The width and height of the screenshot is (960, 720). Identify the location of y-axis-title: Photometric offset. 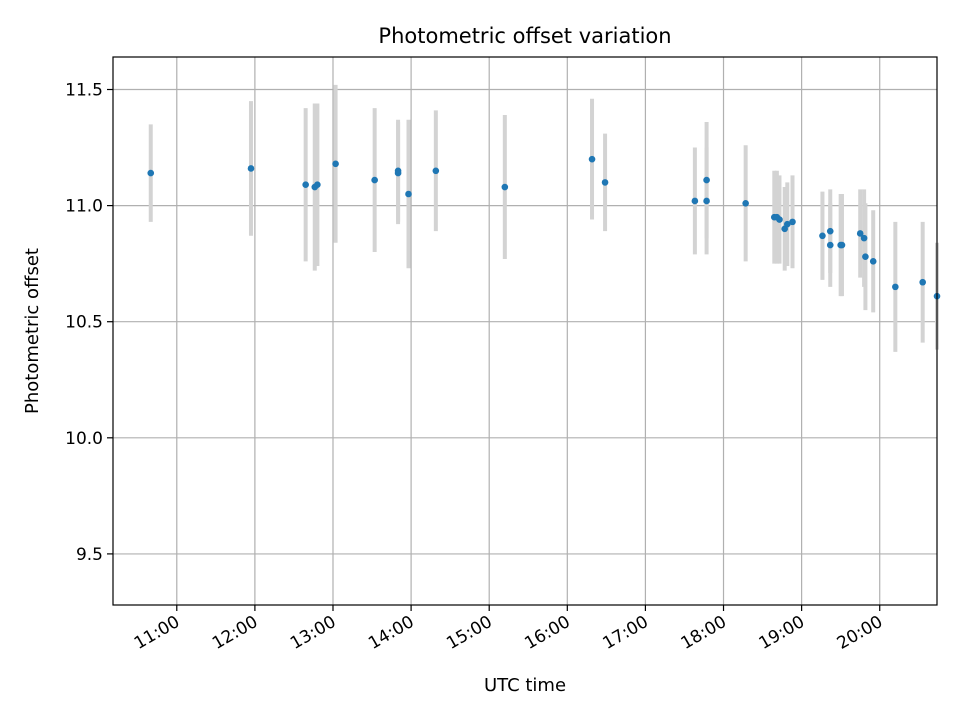
(32, 331).